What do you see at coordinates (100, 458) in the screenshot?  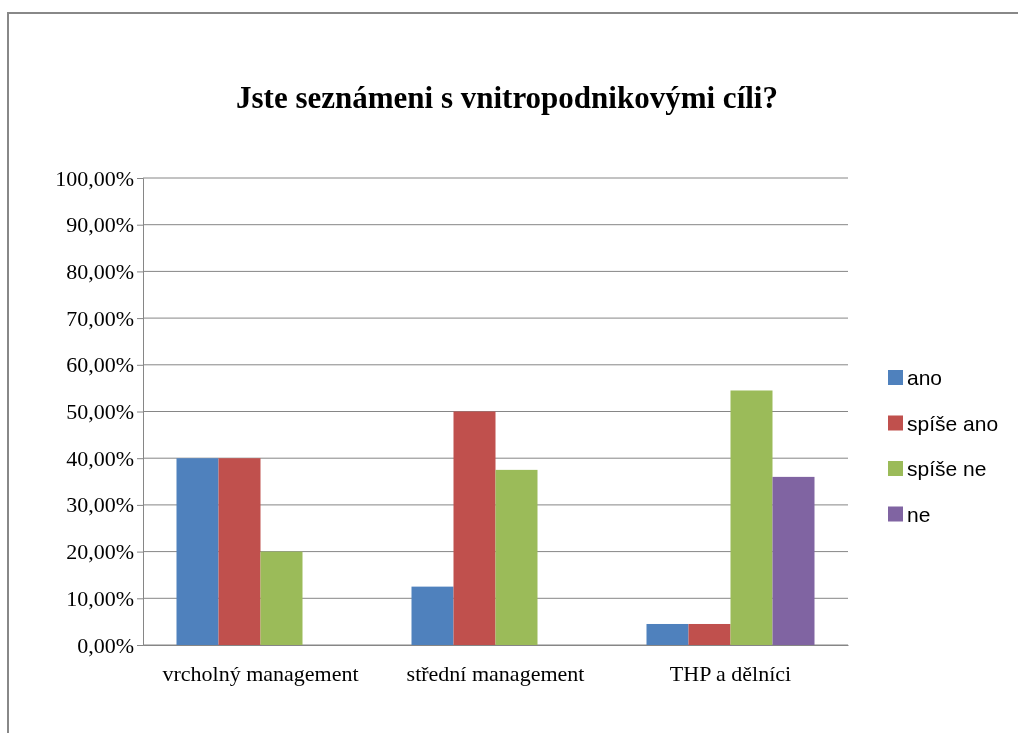 I see `y-tick-label: 40,00%` at bounding box center [100, 458].